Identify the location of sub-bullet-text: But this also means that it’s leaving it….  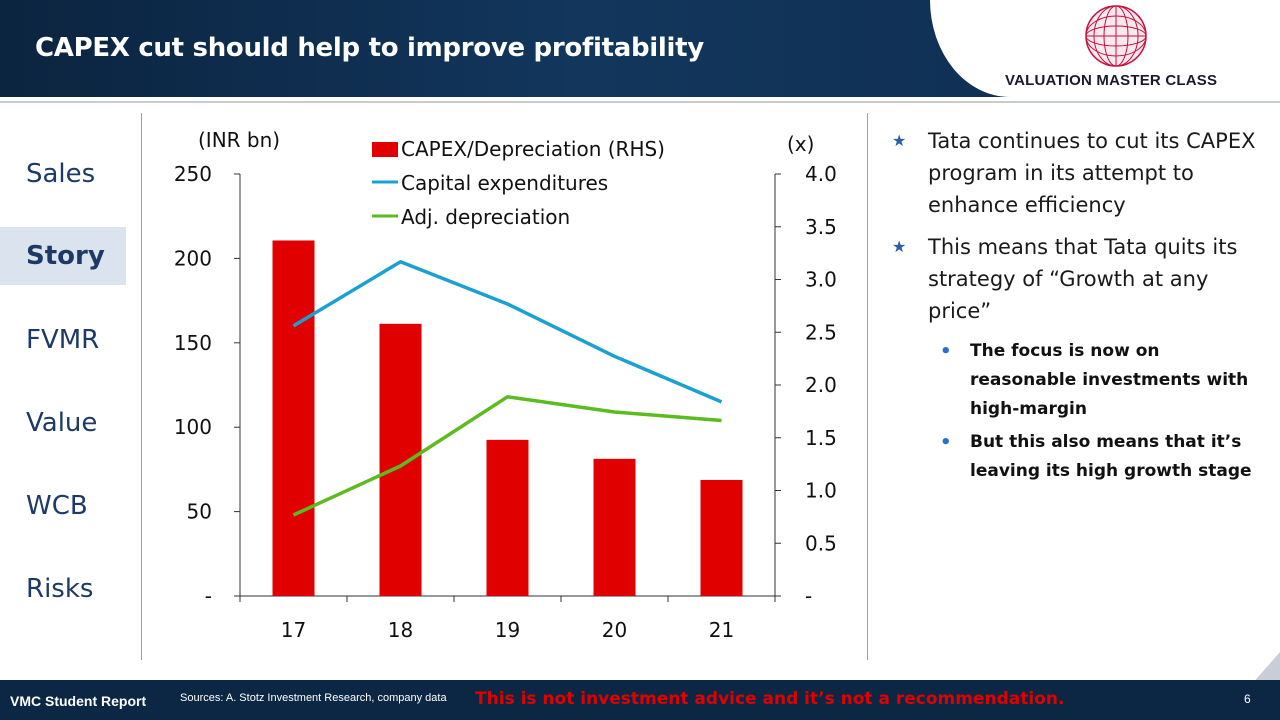
(1111, 456).